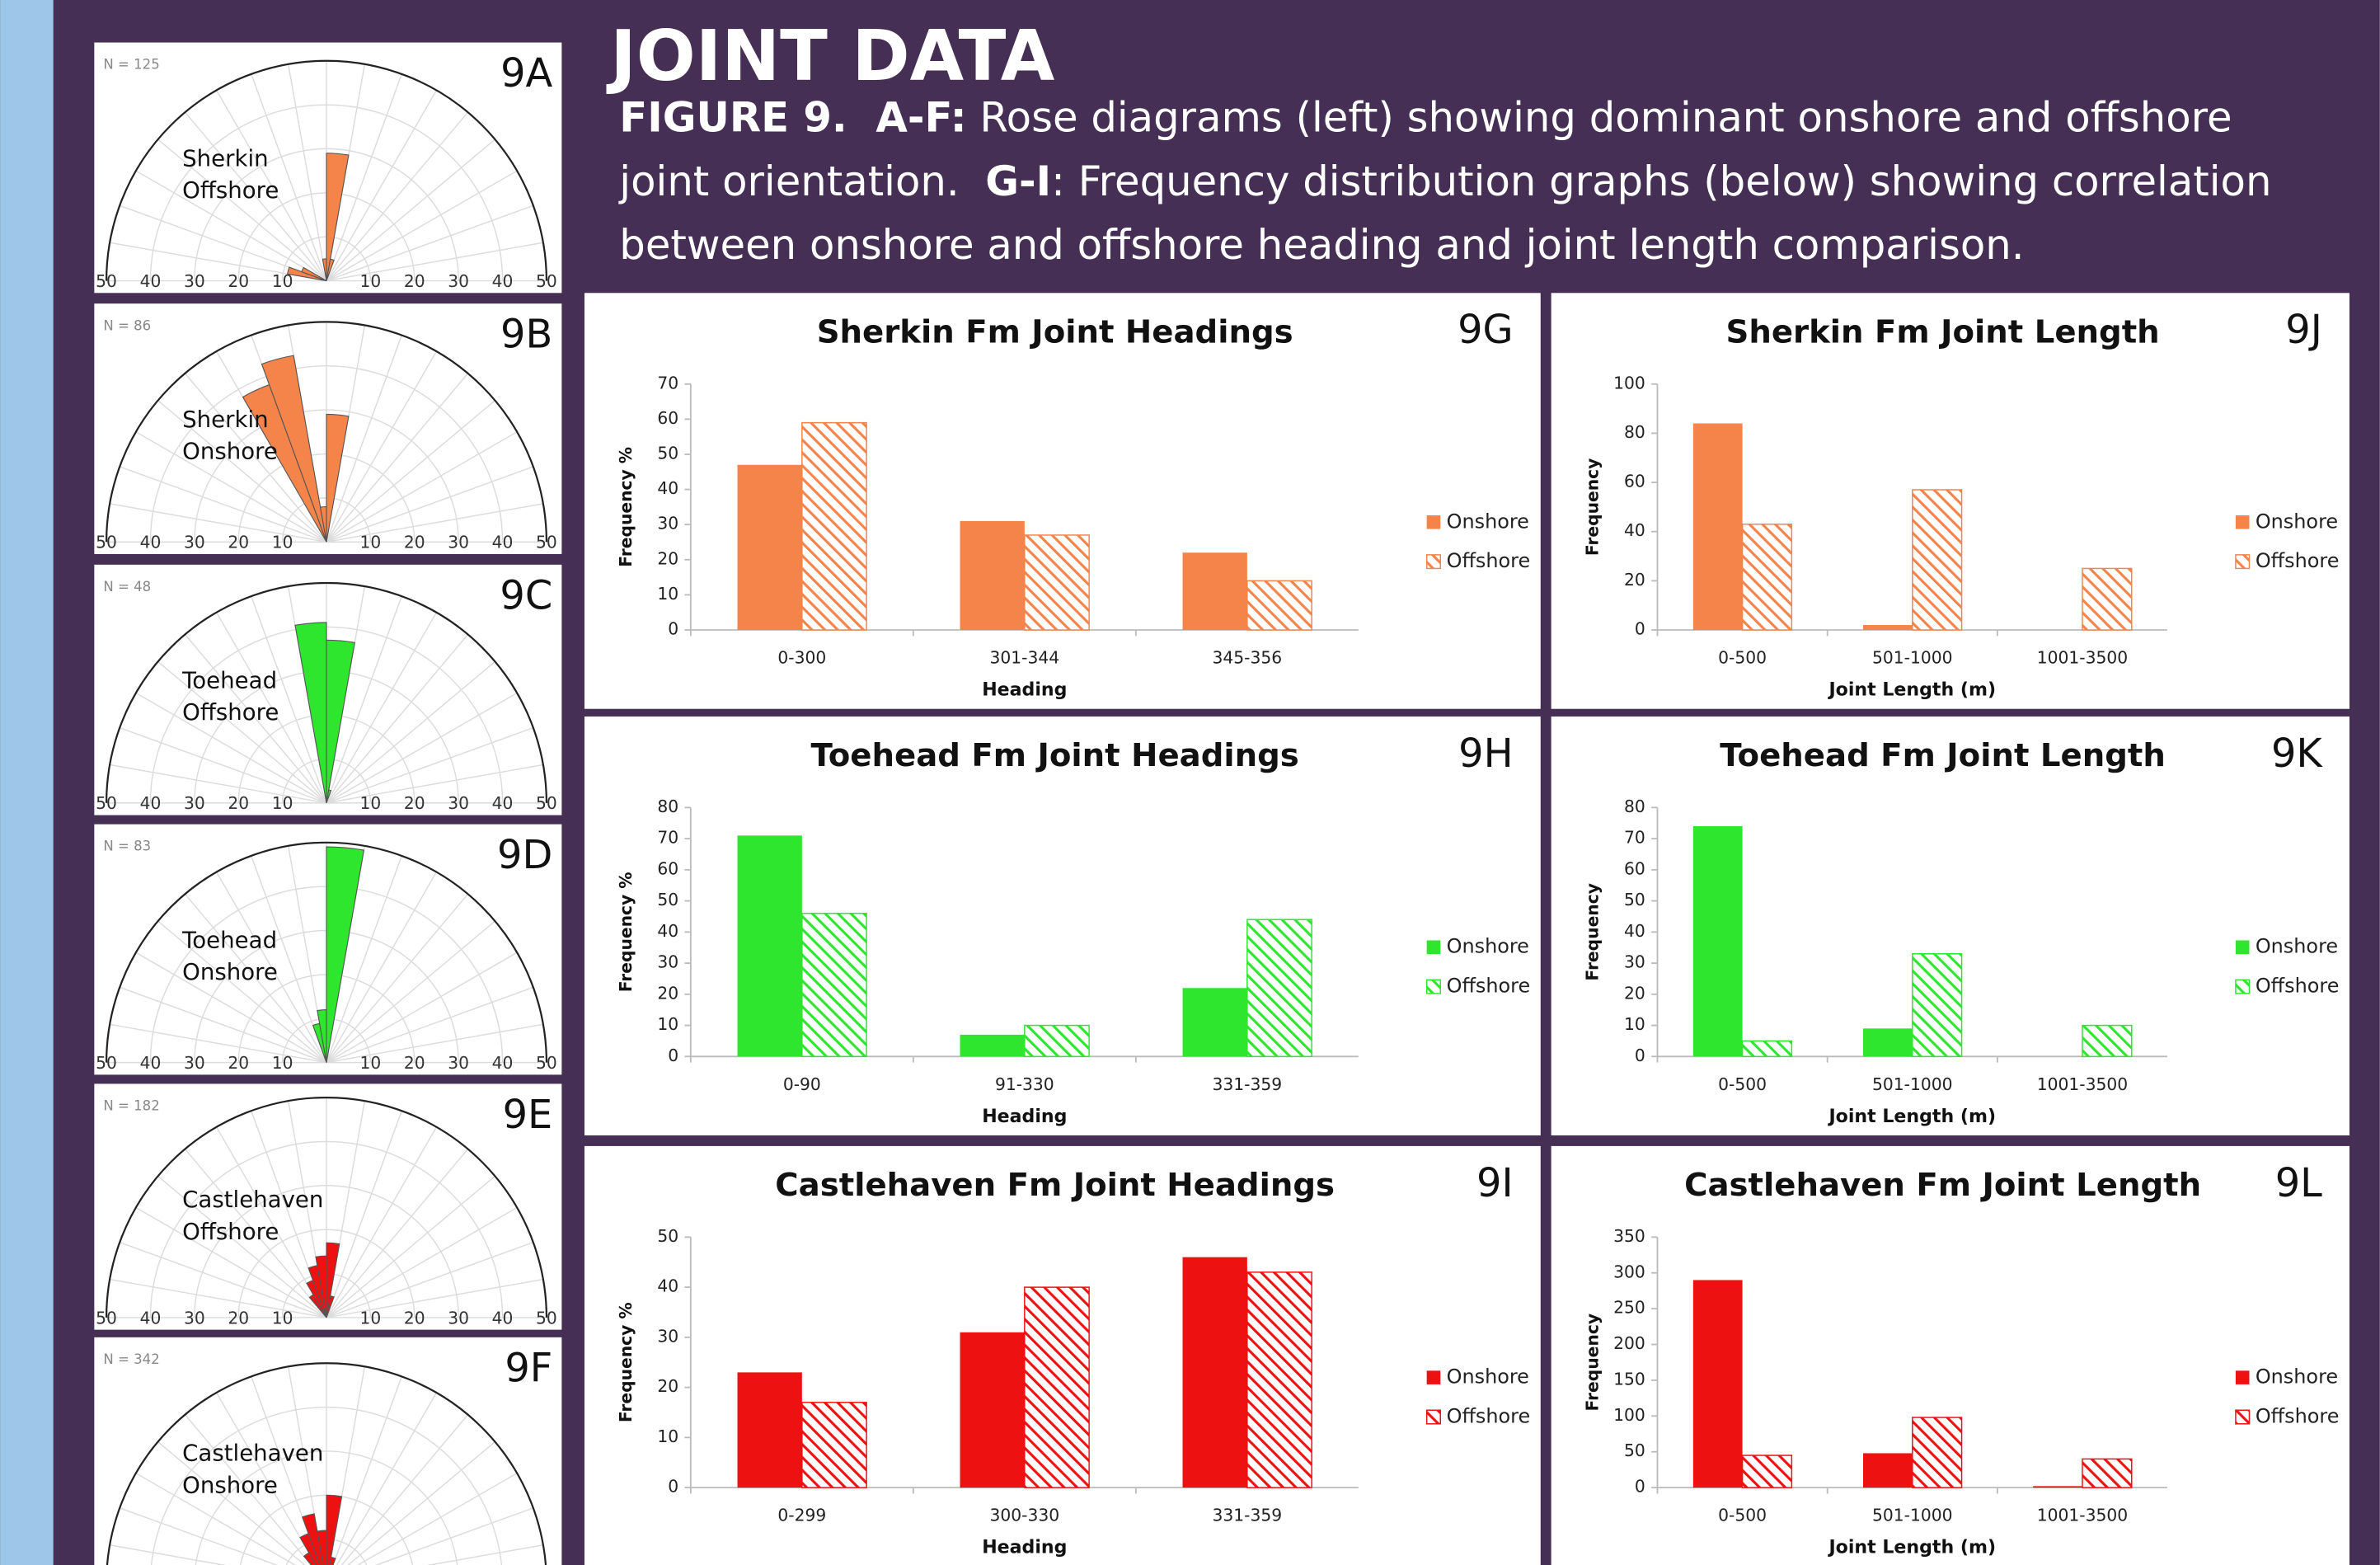  What do you see at coordinates (524, 855) in the screenshot?
I see `panel-label: 9D` at bounding box center [524, 855].